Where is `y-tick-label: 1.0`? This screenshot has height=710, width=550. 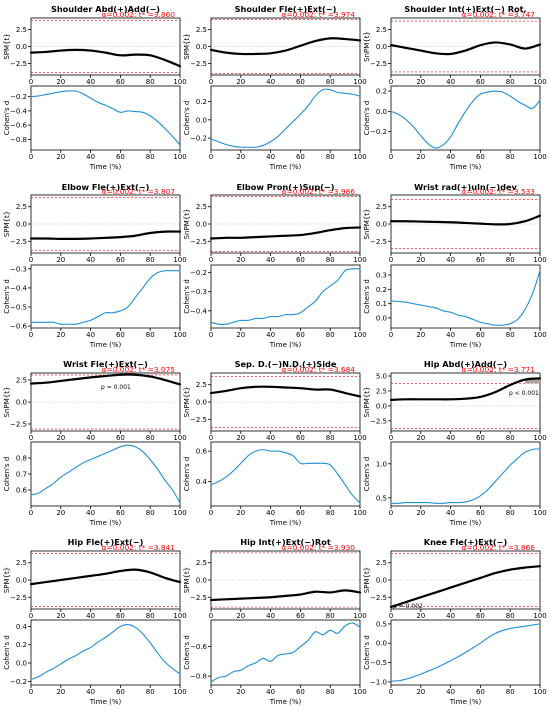
y-tick-label: 1.0 is located at coordinates (381, 464).